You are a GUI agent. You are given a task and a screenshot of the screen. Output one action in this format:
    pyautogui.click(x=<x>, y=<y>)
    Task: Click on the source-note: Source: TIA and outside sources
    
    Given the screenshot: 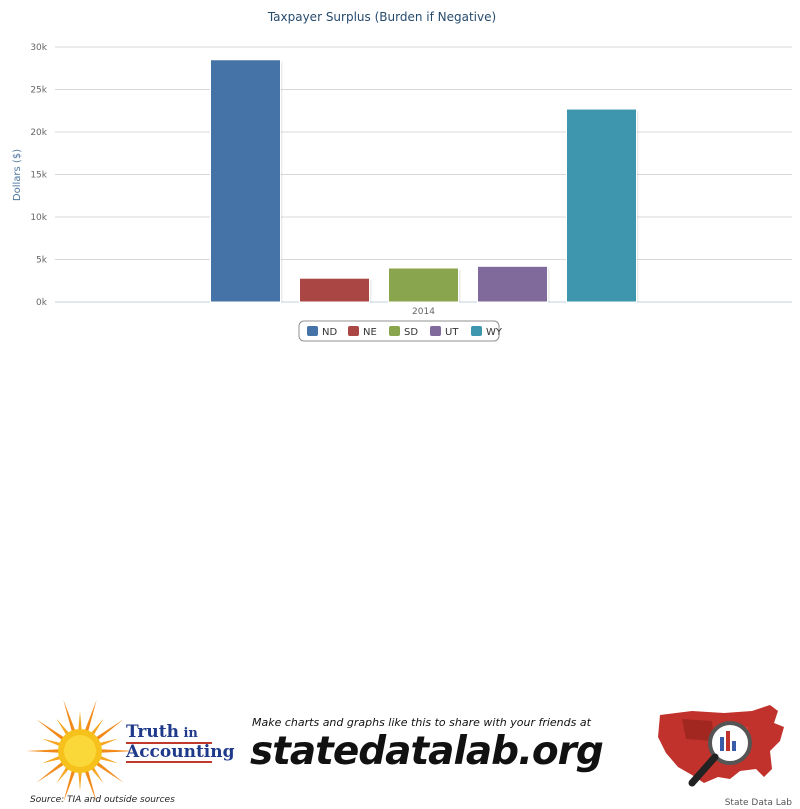 What is the action you would take?
    pyautogui.click(x=102, y=800)
    